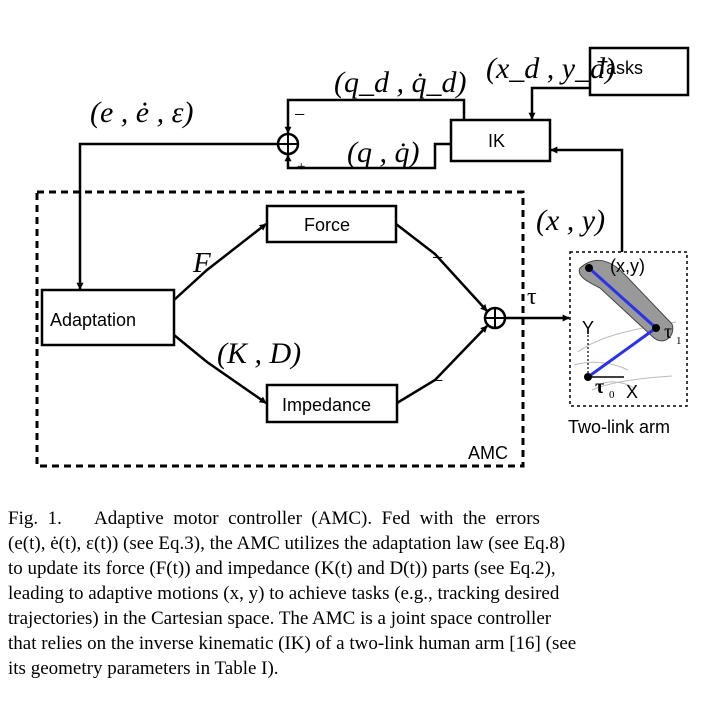 The width and height of the screenshot is (715, 702). Describe the element at coordinates (259, 353) in the screenshot. I see `impedance-signal-label: (K , D)` at that location.